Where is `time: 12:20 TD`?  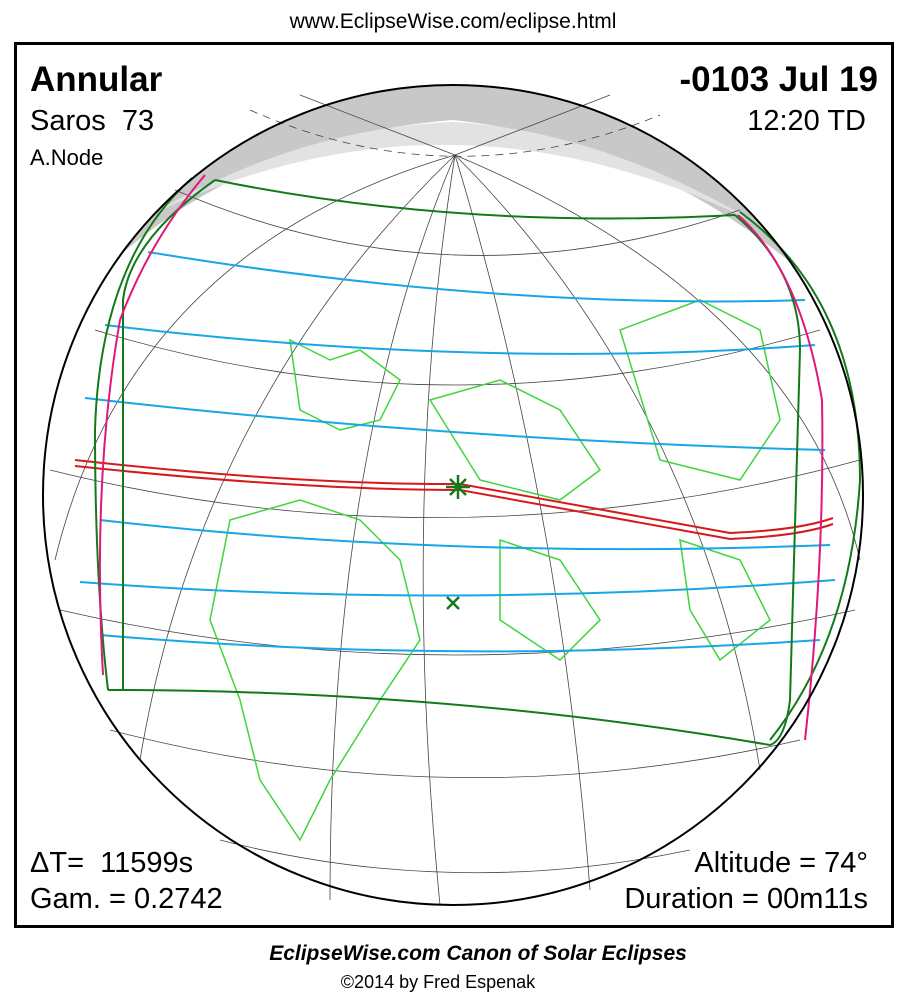
time: 12:20 TD is located at coordinates (806, 121).